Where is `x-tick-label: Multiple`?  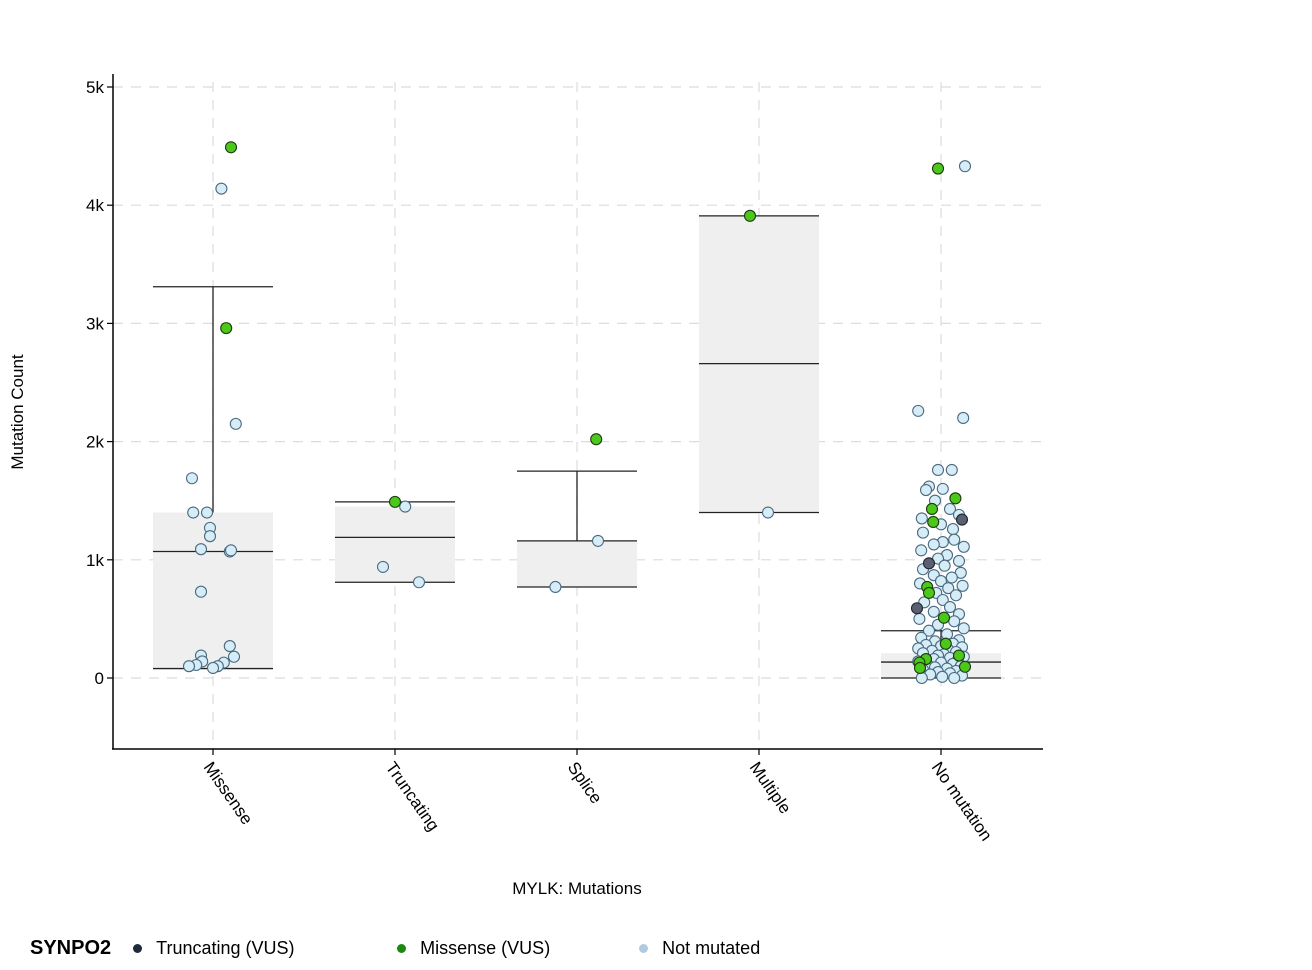
x-tick-label: Multiple is located at coordinates (770, 787).